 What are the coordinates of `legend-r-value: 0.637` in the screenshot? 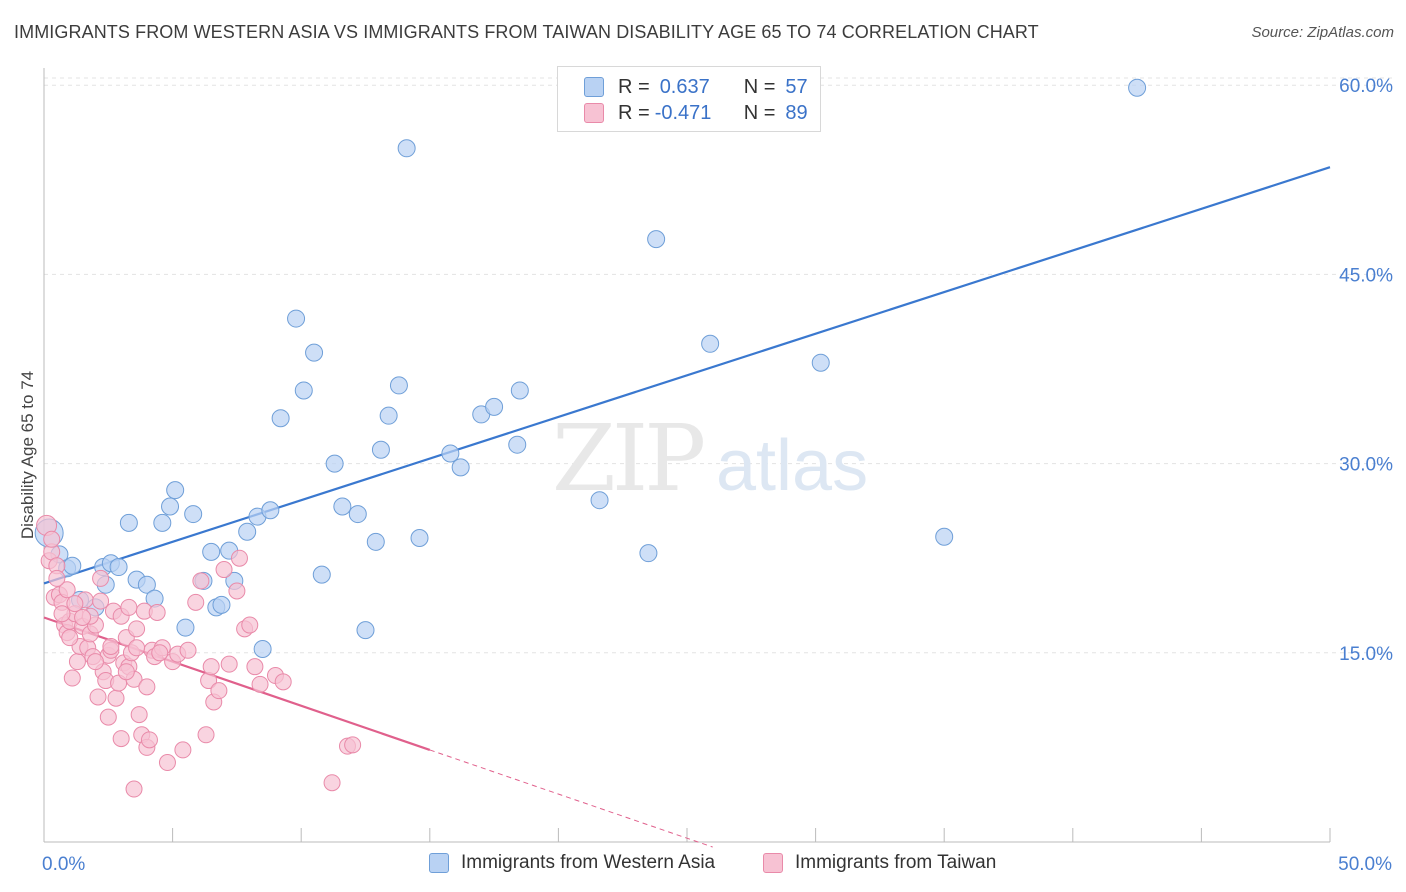 It's located at (684, 86).